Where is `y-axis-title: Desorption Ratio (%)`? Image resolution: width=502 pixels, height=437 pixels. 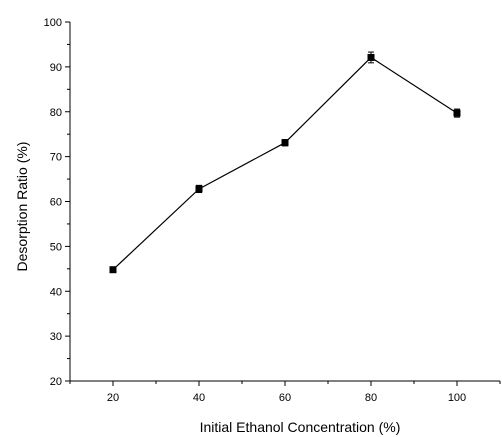 y-axis-title: Desorption Ratio (%) is located at coordinates (22, 207).